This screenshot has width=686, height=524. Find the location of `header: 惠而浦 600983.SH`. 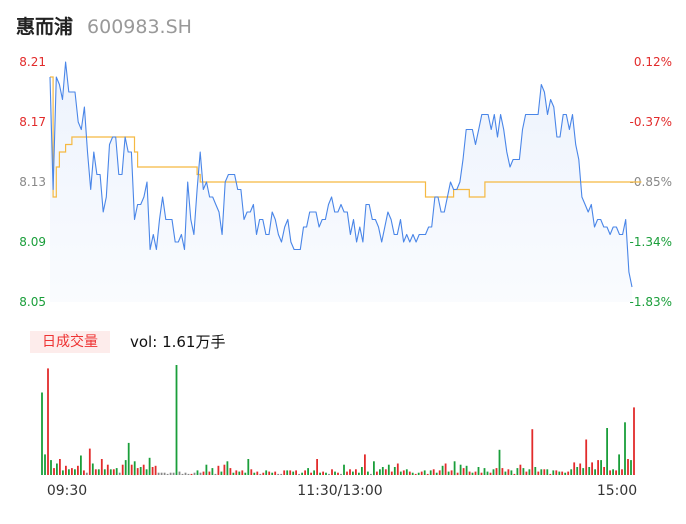

header: 惠而浦 600983.SH is located at coordinates (104, 26).